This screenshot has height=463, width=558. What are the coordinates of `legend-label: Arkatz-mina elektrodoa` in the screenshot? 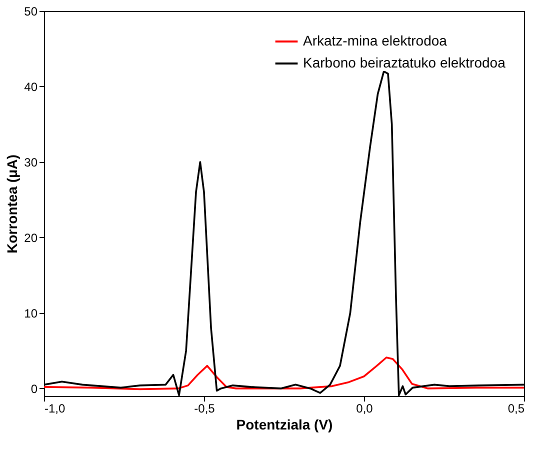 It's located at (375, 40).